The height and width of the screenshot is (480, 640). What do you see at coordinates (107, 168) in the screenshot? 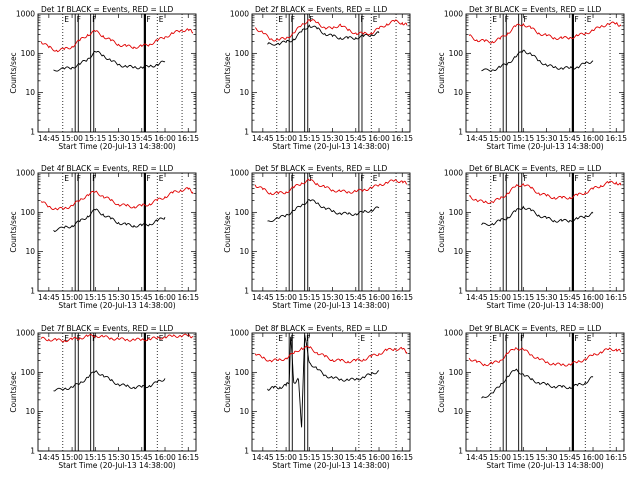
I see `panel-title: Det 4f BLACK = Events, RED = LLD` at bounding box center [107, 168].